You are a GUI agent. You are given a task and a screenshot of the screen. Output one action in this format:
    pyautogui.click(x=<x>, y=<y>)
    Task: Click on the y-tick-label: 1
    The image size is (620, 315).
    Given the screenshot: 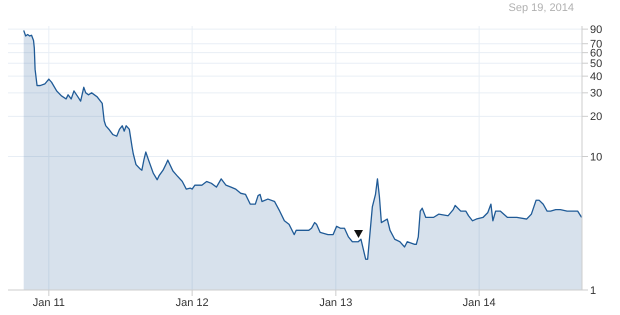 What is the action you would take?
    pyautogui.click(x=593, y=290)
    